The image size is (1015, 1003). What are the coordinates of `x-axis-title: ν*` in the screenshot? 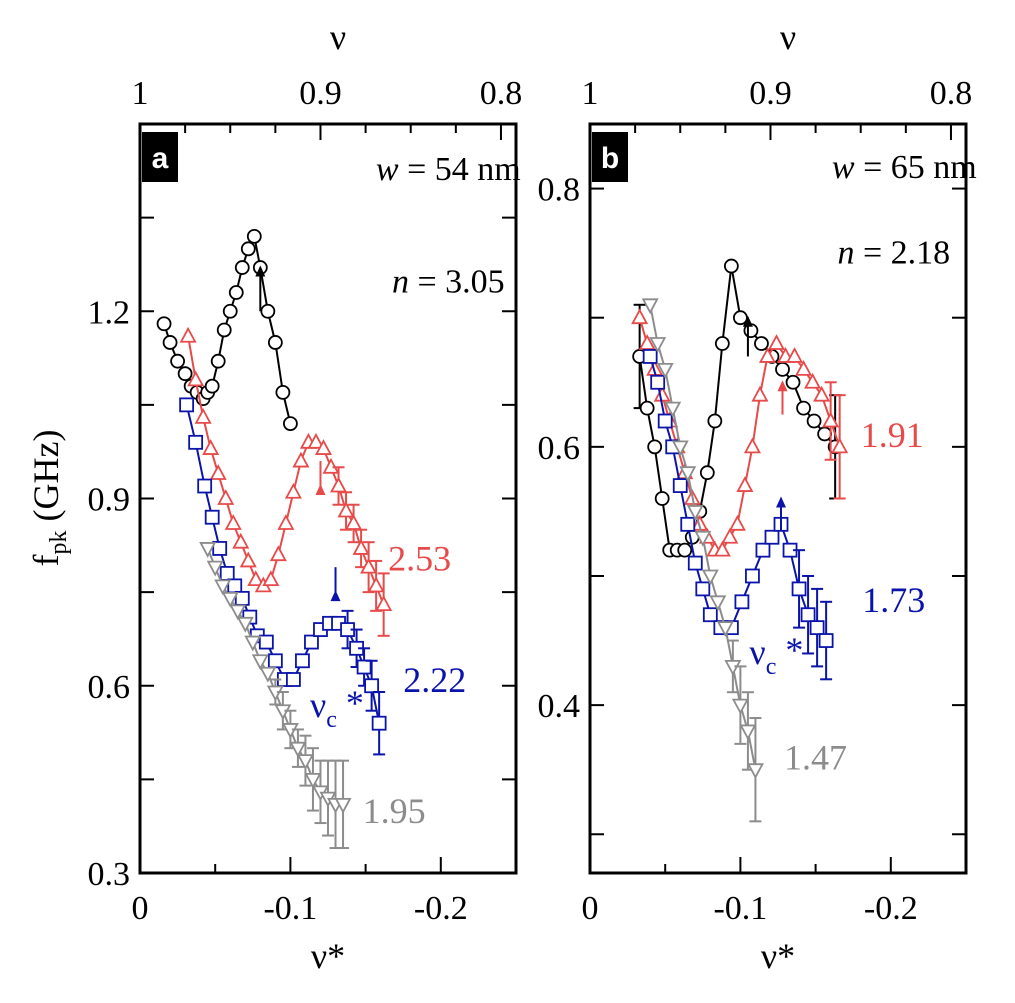 It's located at (328, 956).